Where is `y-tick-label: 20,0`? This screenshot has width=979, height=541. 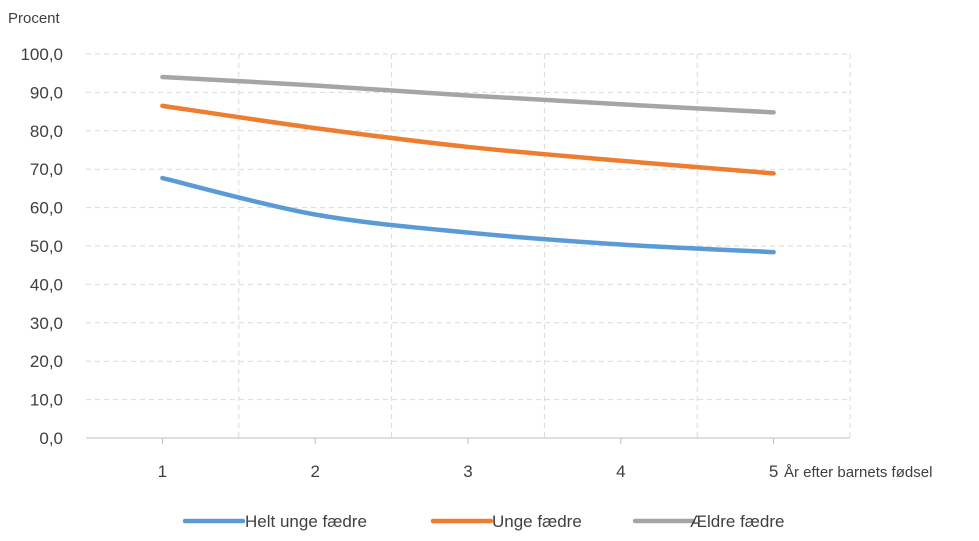
y-tick-label: 20,0 is located at coordinates (46, 361).